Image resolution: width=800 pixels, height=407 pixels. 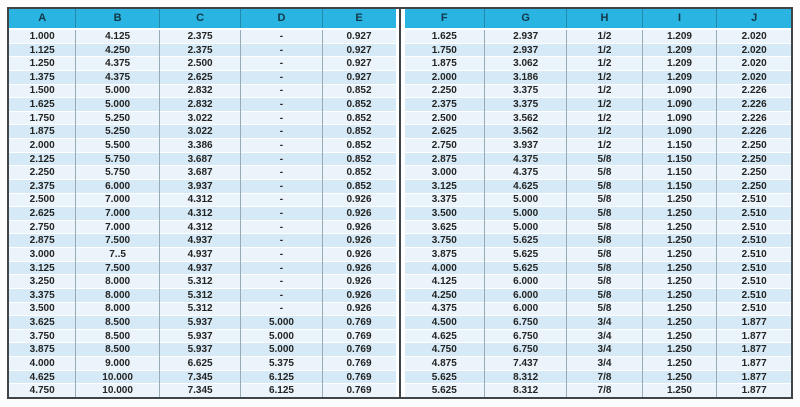 I want to click on table-row: 2.625 7.000 4.312-0.926, so click(x=202, y=213).